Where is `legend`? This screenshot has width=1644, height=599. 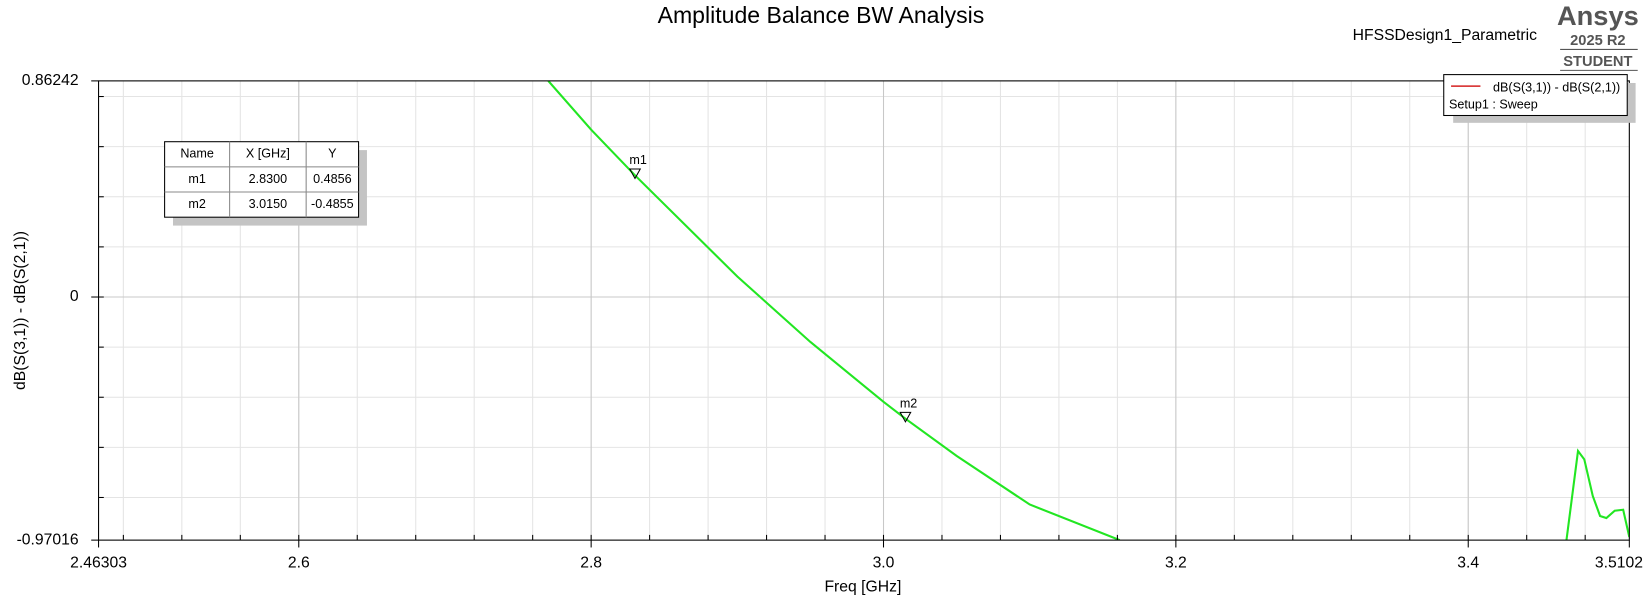 legend is located at coordinates (1535, 95).